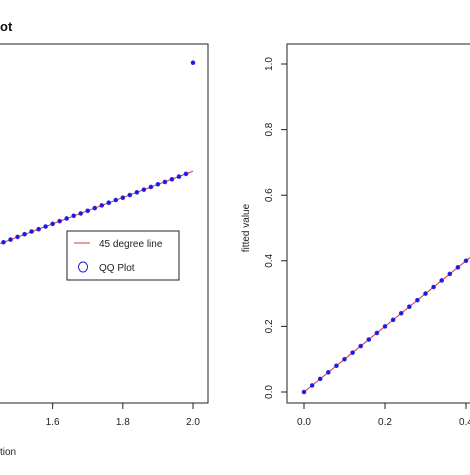 The image size is (470, 475). What do you see at coordinates (8, 452) in the screenshot?
I see `left-x-axis-label: tion` at bounding box center [8, 452].